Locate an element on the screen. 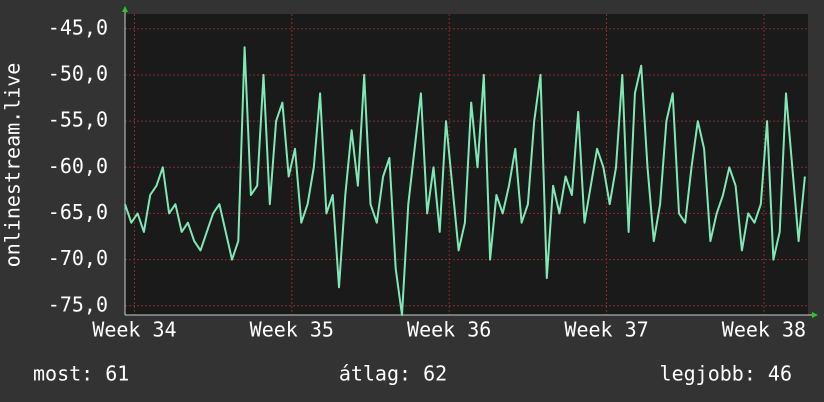 This screenshot has width=824, height=402. y-axis-label: onlinestream.live is located at coordinates (13, 165).